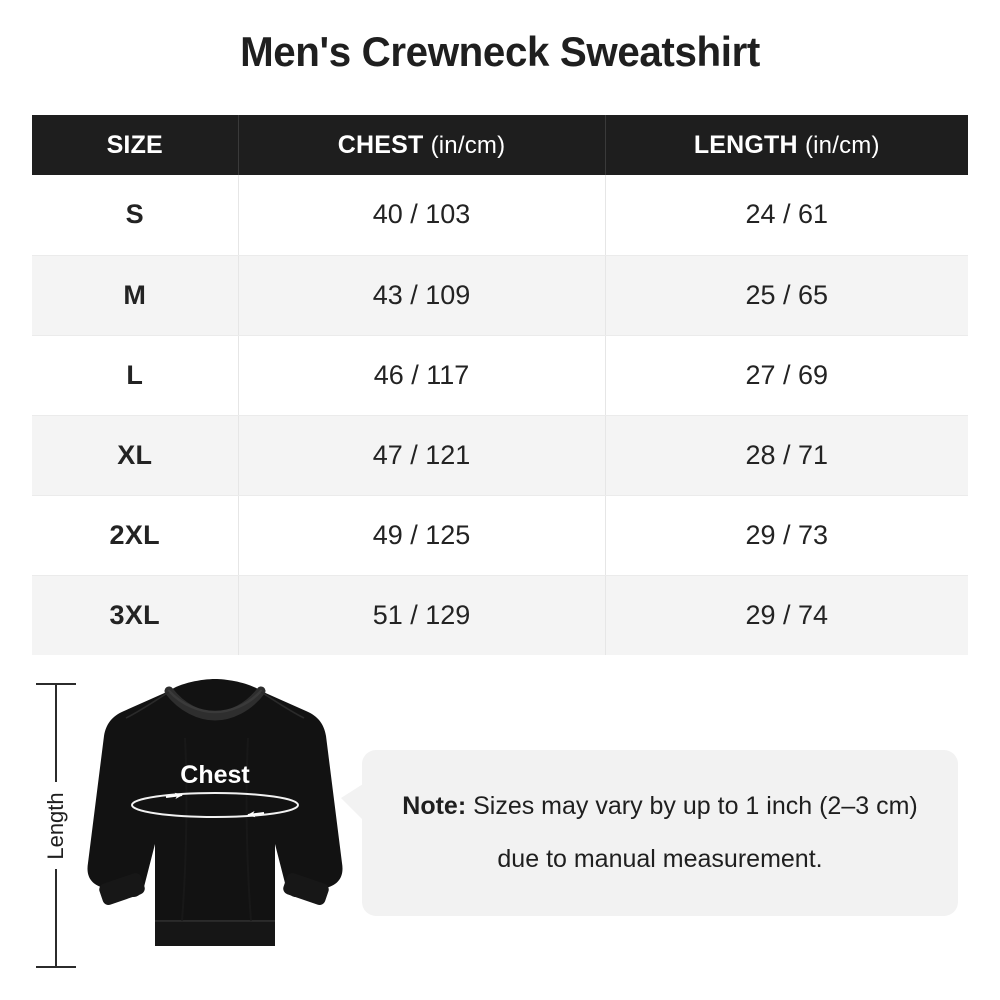  What do you see at coordinates (135, 295) in the screenshot?
I see `cell-size: M` at bounding box center [135, 295].